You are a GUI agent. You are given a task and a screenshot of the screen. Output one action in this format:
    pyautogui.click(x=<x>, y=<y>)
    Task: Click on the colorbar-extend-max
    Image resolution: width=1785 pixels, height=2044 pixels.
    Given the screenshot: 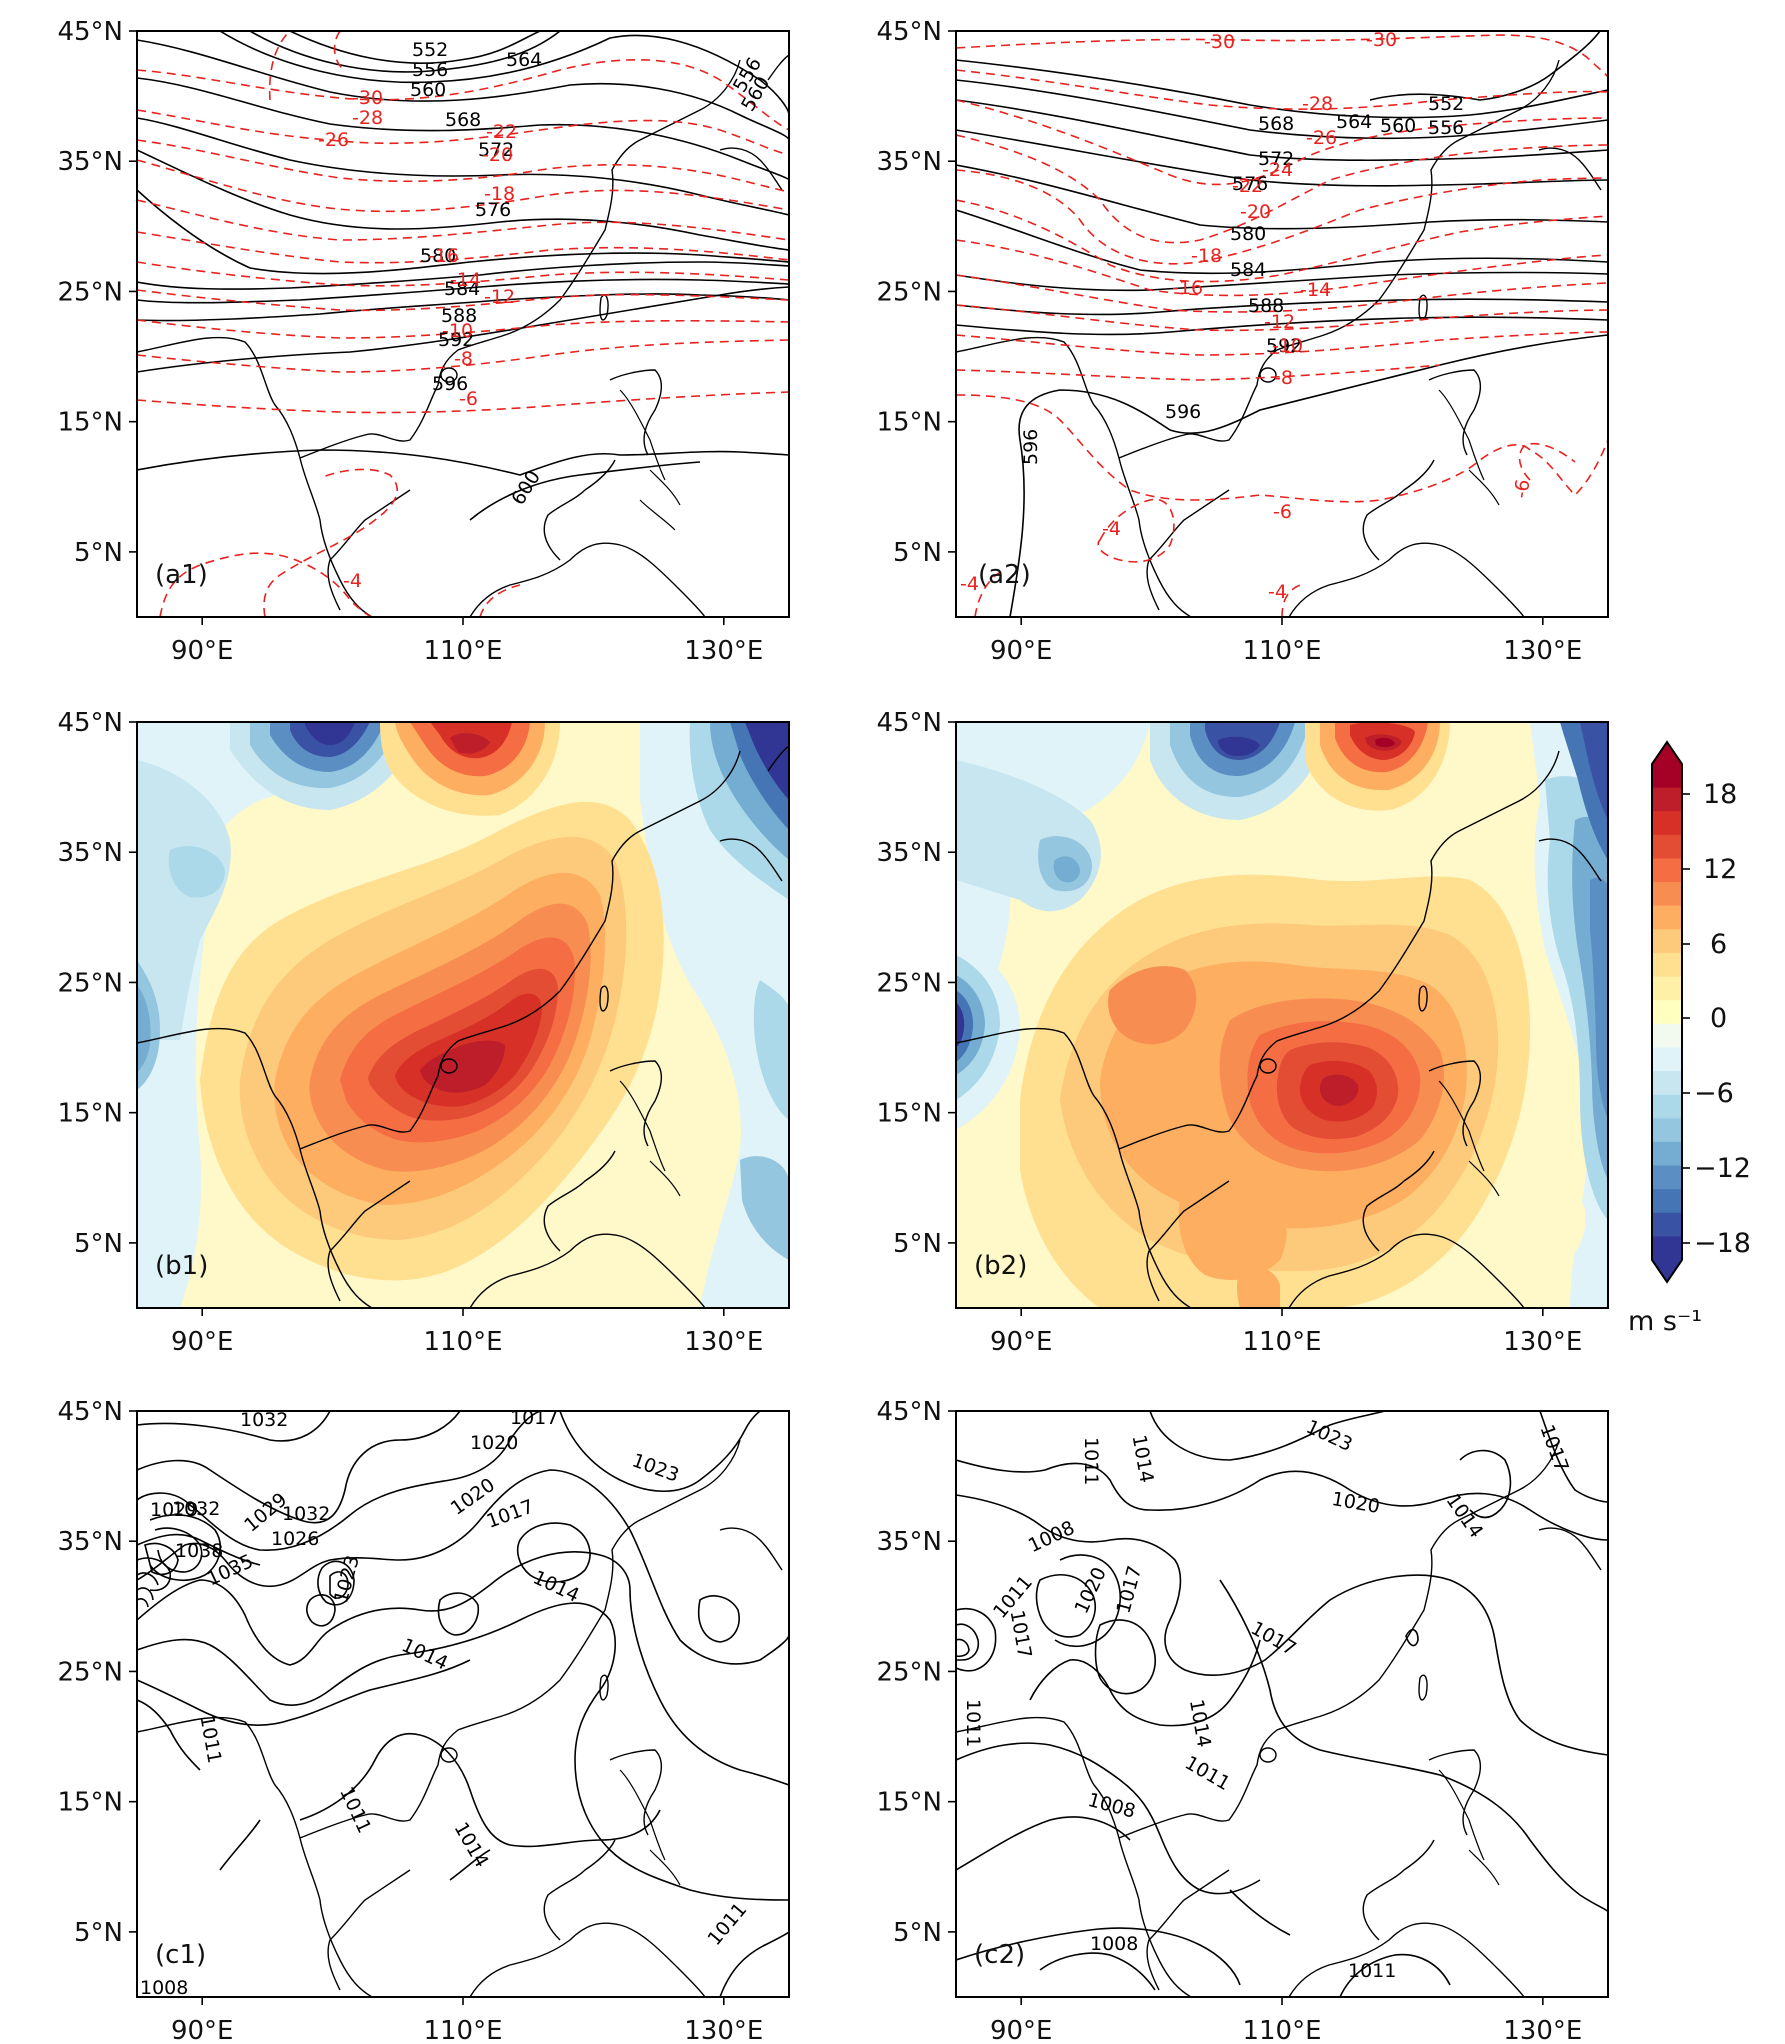 What is the action you would take?
    pyautogui.click(x=1667, y=753)
    